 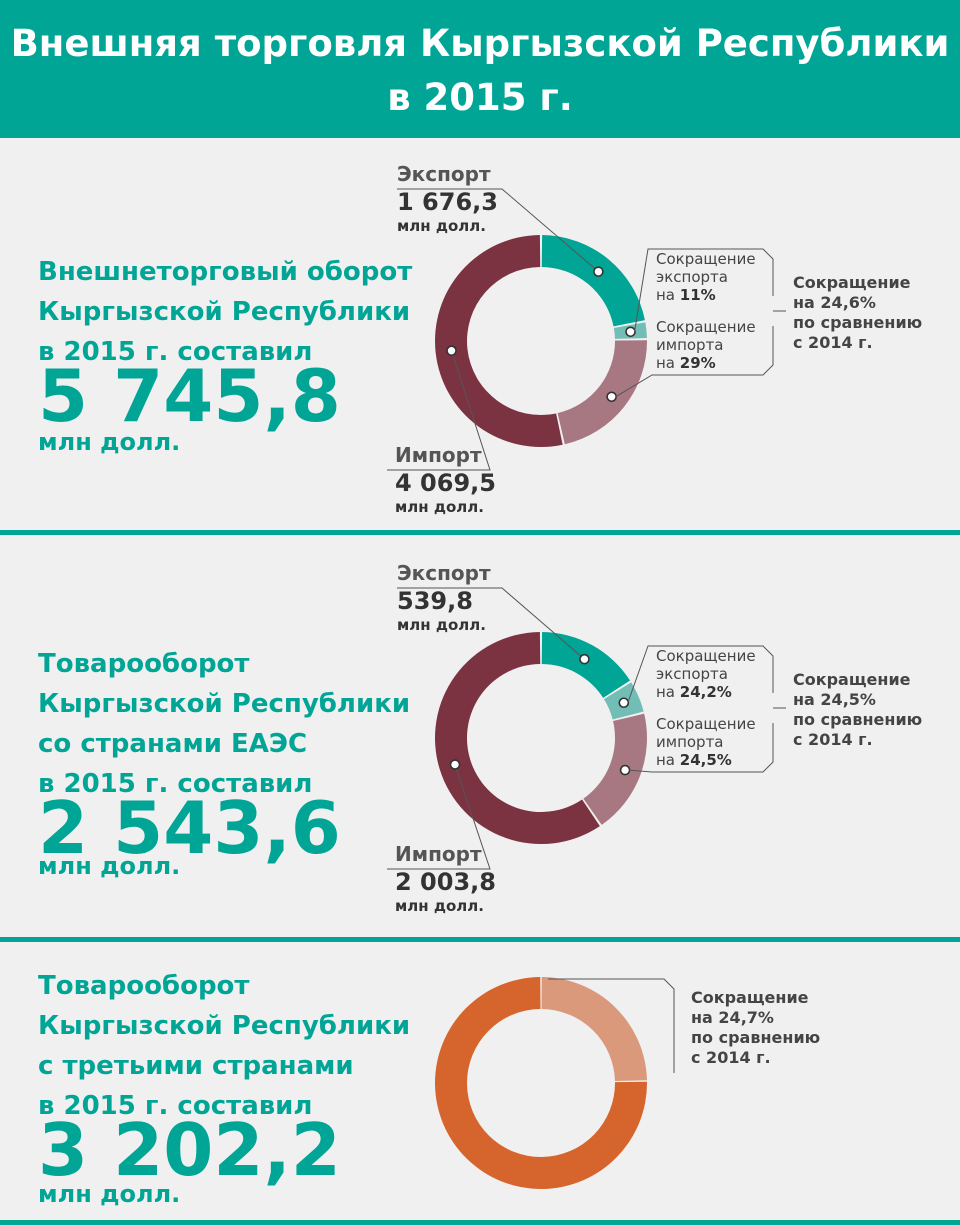 I want to click on section-1-unit: млн долл., so click(x=109, y=442).